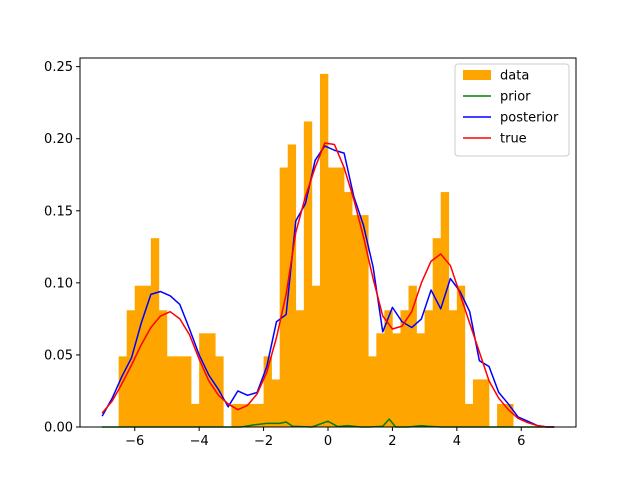 The image size is (640, 484). I want to click on y-tick-label: 0.15, so click(58, 211).